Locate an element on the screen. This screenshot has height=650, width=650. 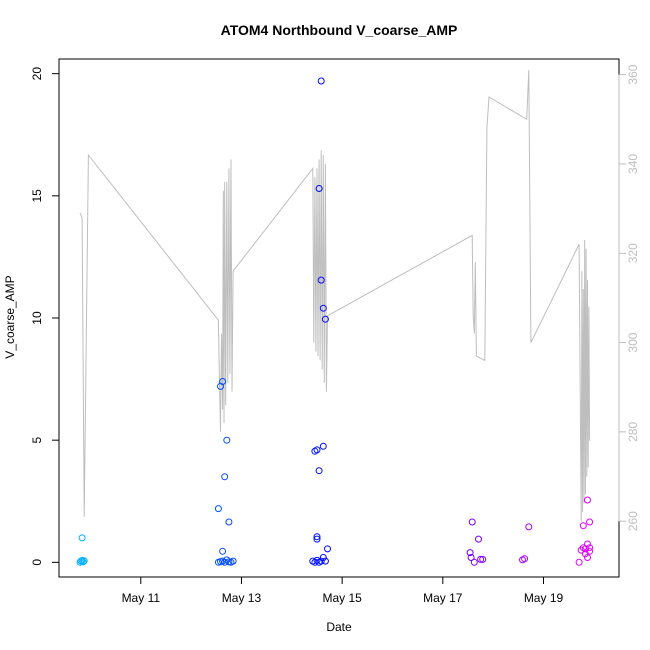
y2-tick-label: 280 is located at coordinates (633, 432).